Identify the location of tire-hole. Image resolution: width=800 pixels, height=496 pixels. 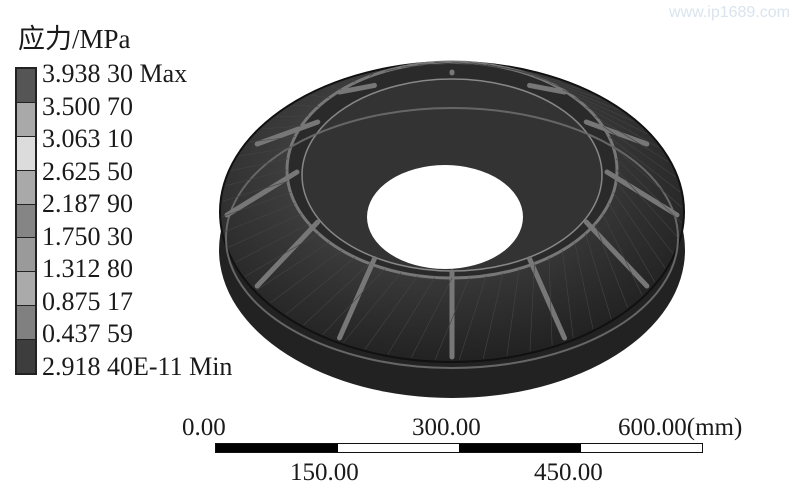
(445, 217).